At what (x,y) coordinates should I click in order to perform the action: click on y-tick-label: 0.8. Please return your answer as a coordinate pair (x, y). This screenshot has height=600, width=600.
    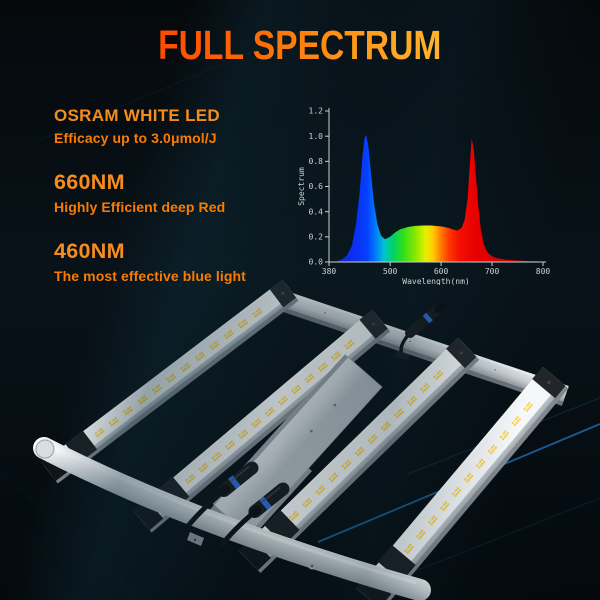
    Looking at the image, I should click on (316, 161).